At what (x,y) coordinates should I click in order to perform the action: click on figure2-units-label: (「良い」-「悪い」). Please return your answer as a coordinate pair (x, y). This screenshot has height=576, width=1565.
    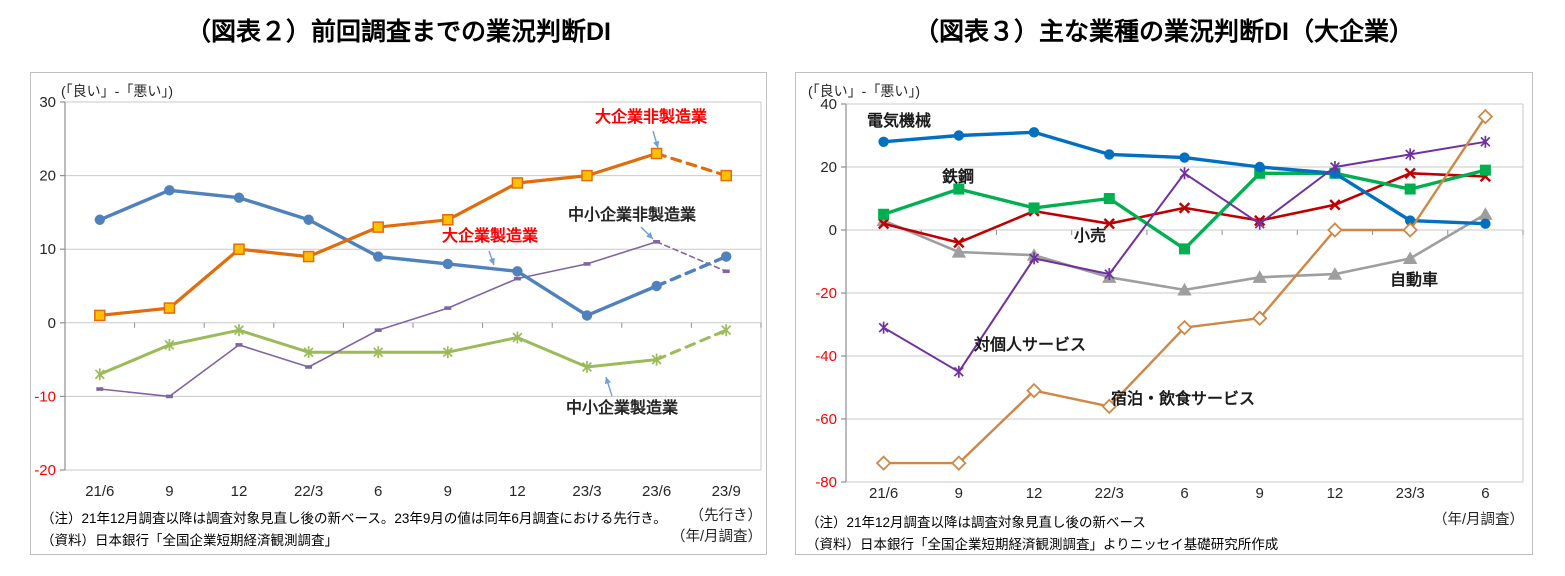
    Looking at the image, I should click on (117, 91).